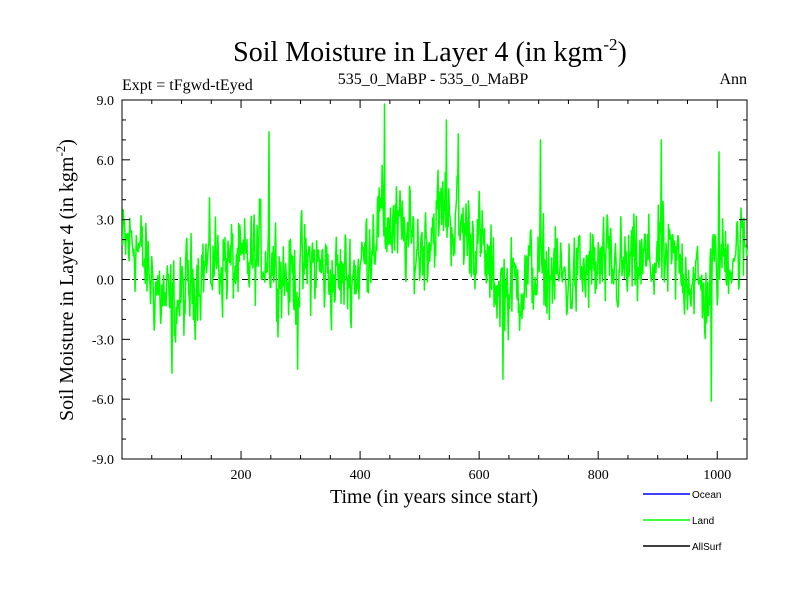  Describe the element at coordinates (717, 475) in the screenshot. I see `x-tick-label: 1000` at that location.